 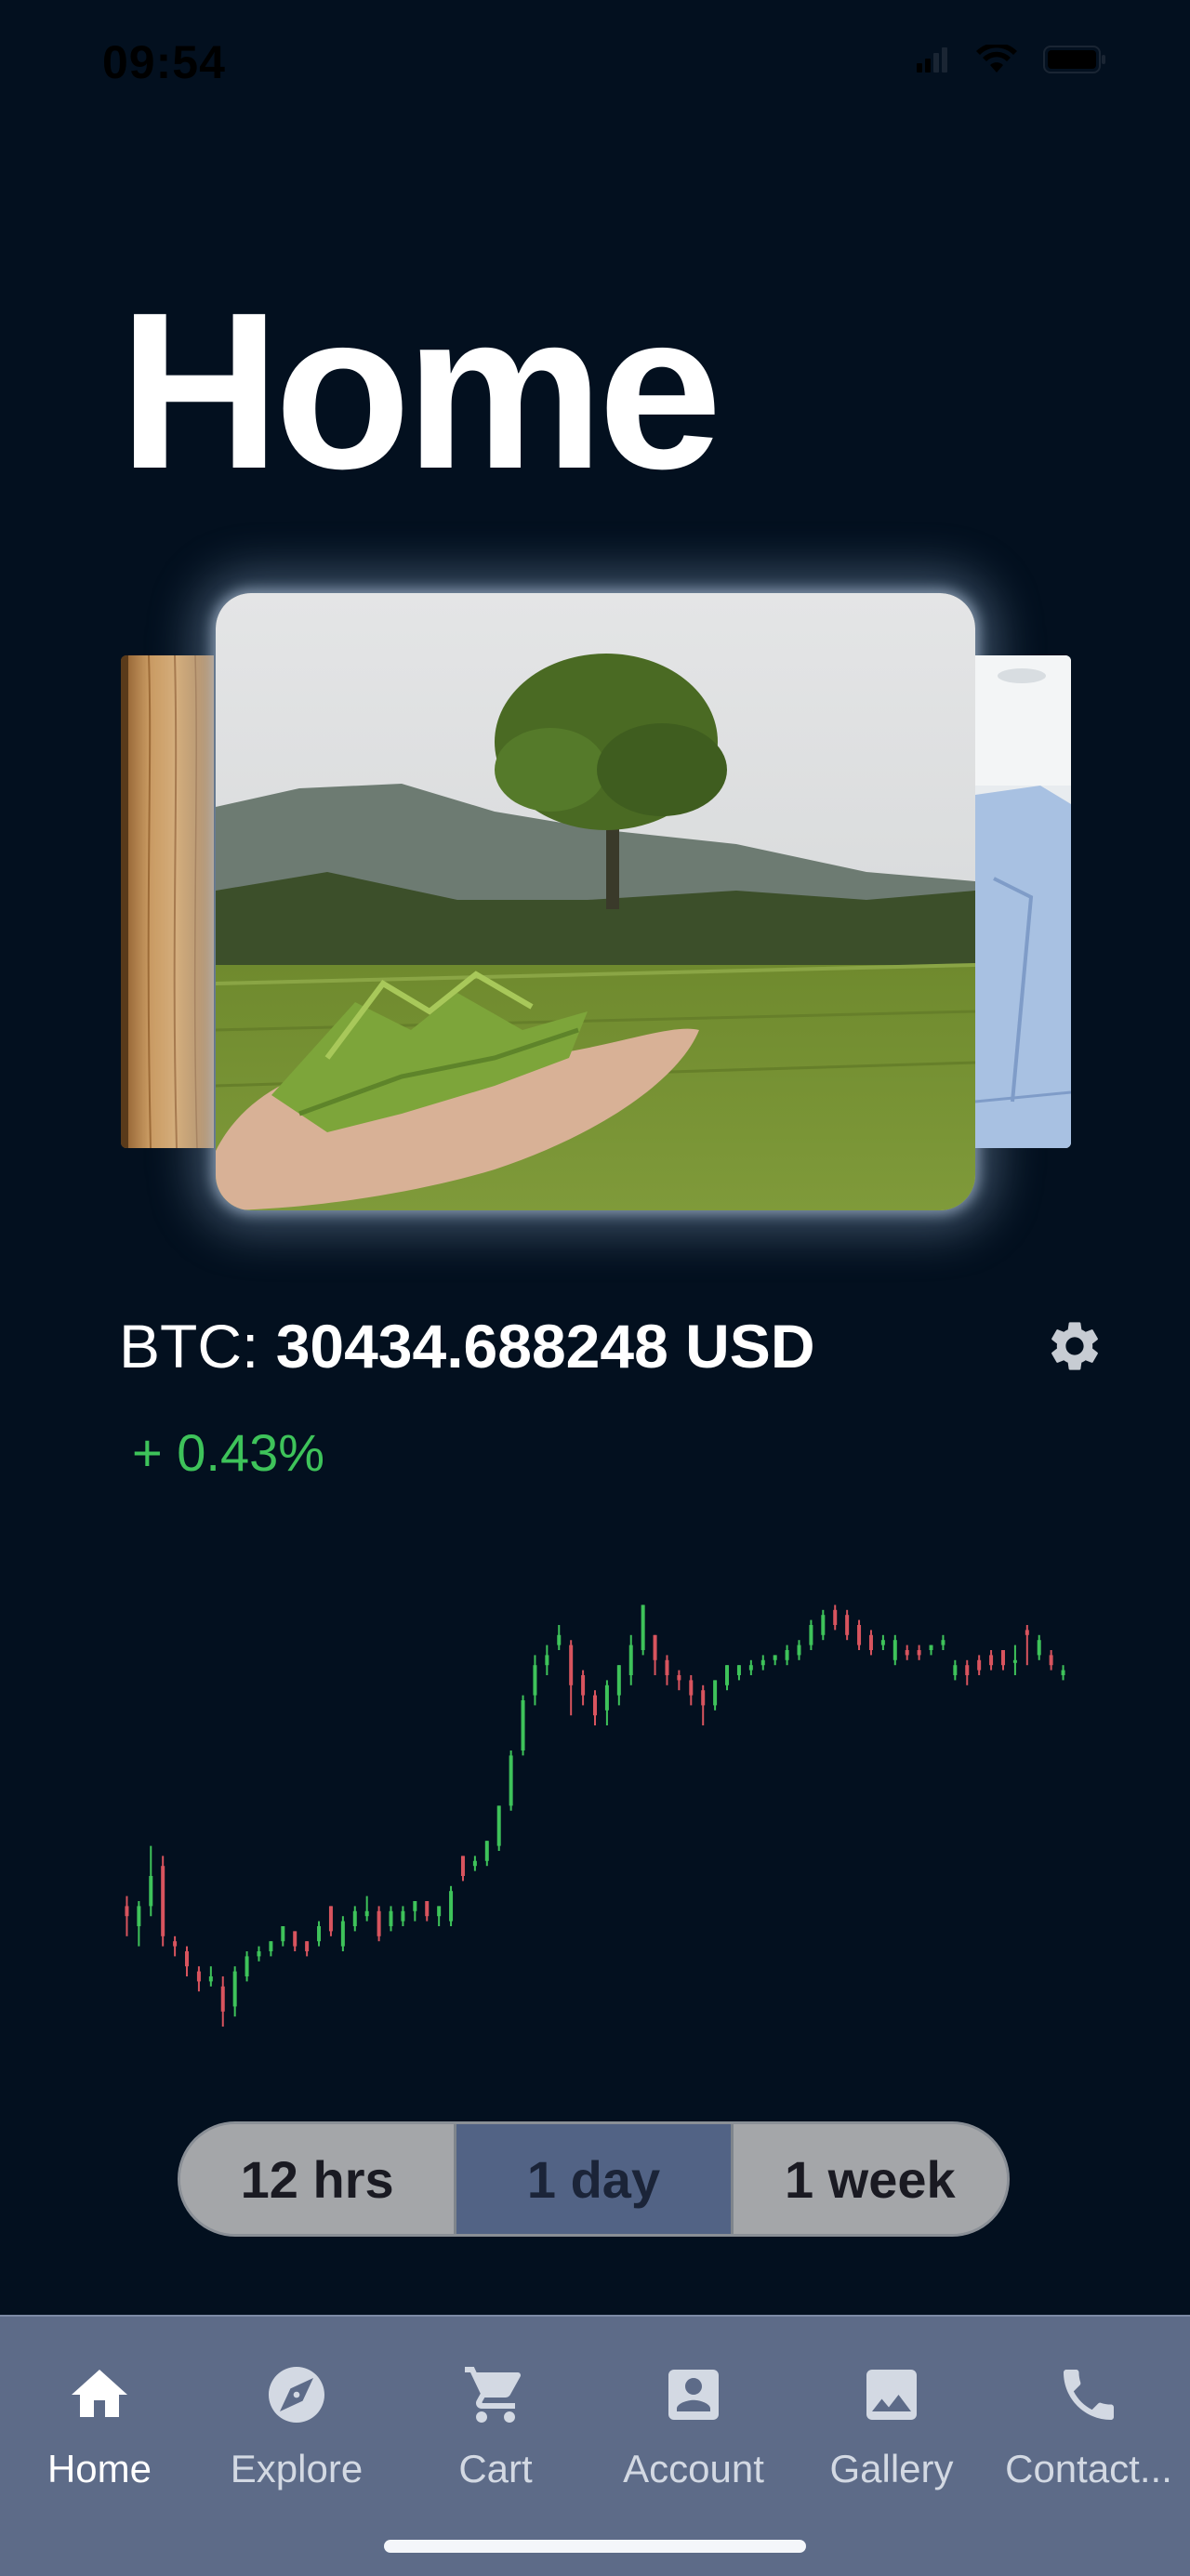 What do you see at coordinates (1074, 59) in the screenshot?
I see `battery-icon` at bounding box center [1074, 59].